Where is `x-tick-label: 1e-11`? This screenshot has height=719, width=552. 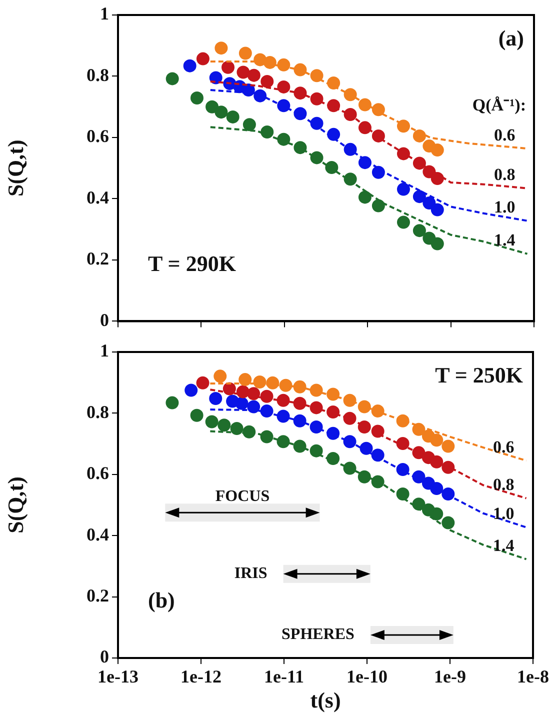
x-tick-label: 1e-11 is located at coordinates (284, 676).